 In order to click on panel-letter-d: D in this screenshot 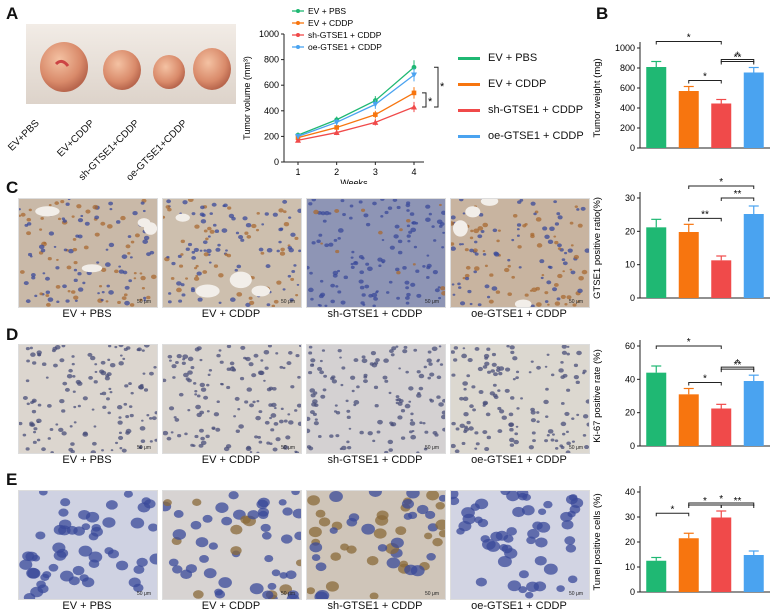, I will do `click(12, 334)`.